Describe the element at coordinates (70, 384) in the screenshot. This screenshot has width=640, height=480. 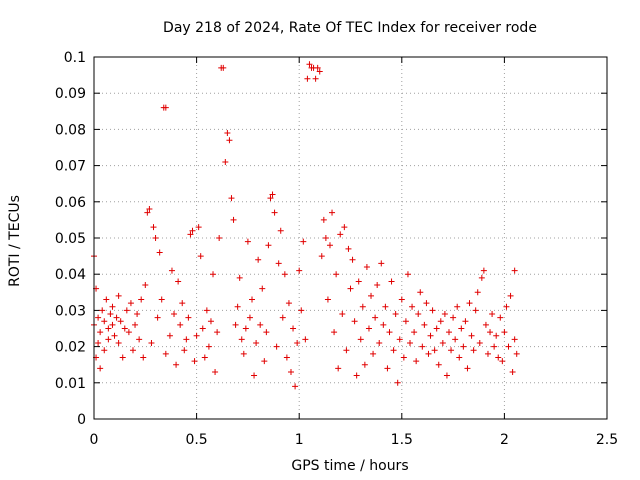
I see `y-tick-label: 0.01` at that location.